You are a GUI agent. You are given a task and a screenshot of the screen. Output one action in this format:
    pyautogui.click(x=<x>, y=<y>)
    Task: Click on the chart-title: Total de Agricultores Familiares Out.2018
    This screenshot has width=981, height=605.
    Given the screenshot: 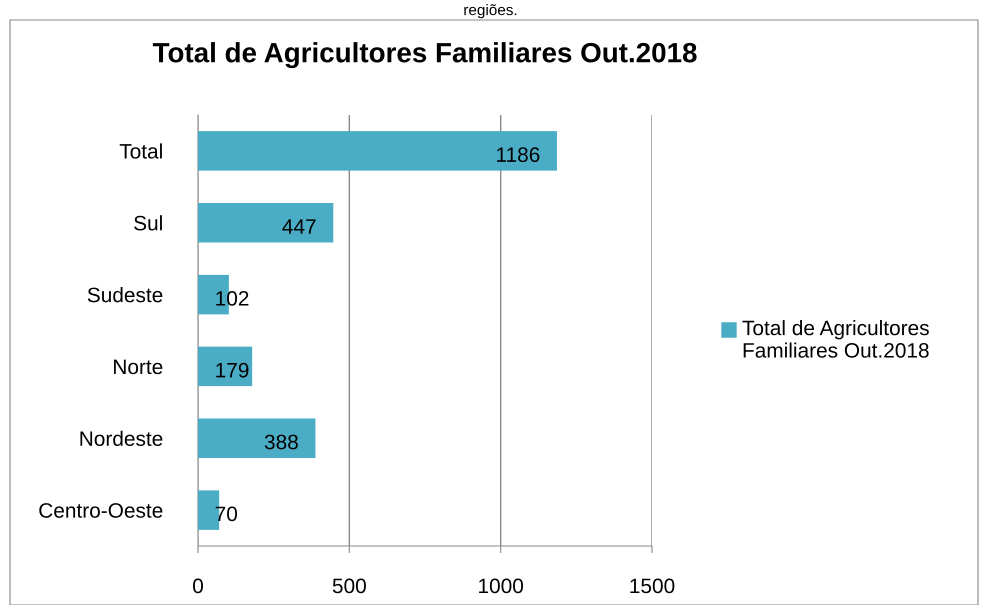 What is the action you would take?
    pyautogui.click(x=424, y=55)
    